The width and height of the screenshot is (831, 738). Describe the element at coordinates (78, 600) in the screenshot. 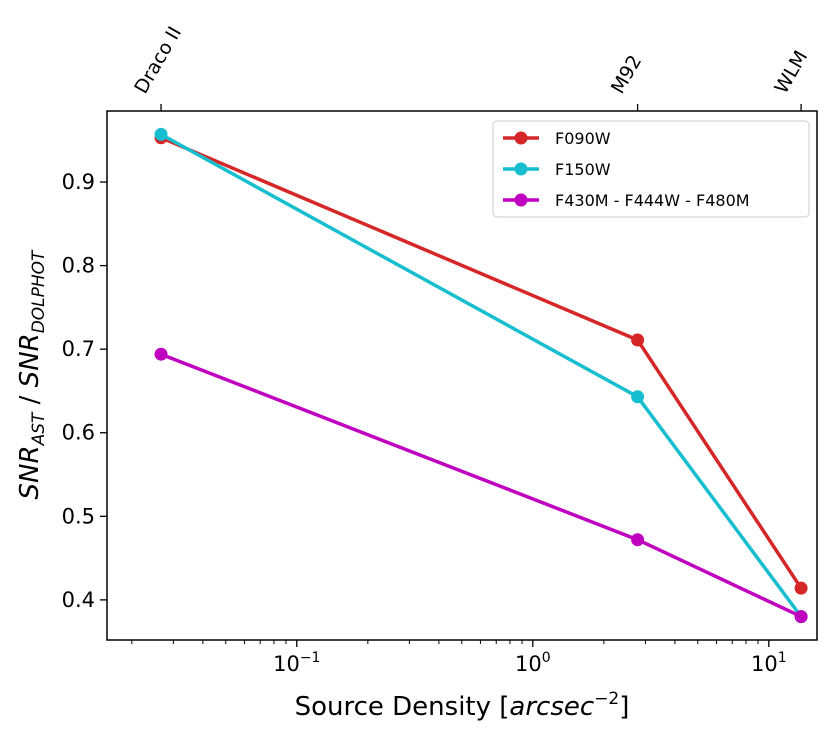

I see `y-tick-label: 0.4` at that location.